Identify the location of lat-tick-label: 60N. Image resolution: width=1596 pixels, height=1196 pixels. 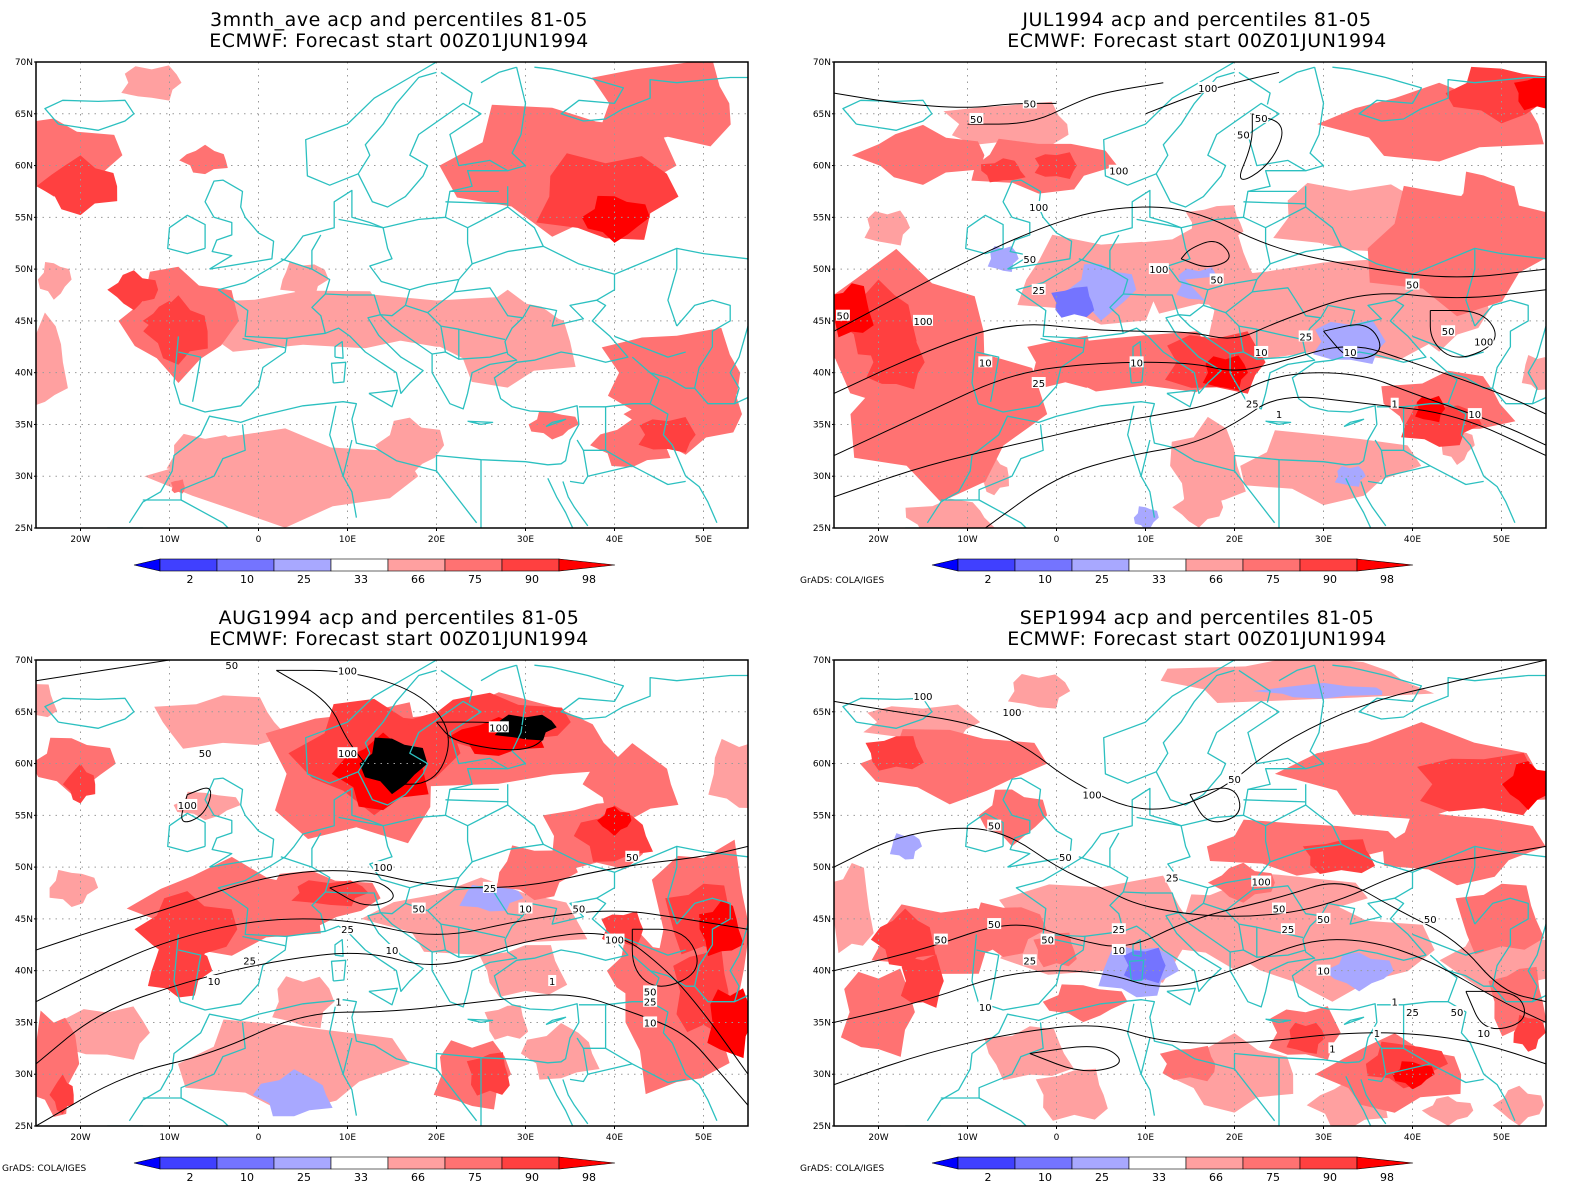
(24, 167).